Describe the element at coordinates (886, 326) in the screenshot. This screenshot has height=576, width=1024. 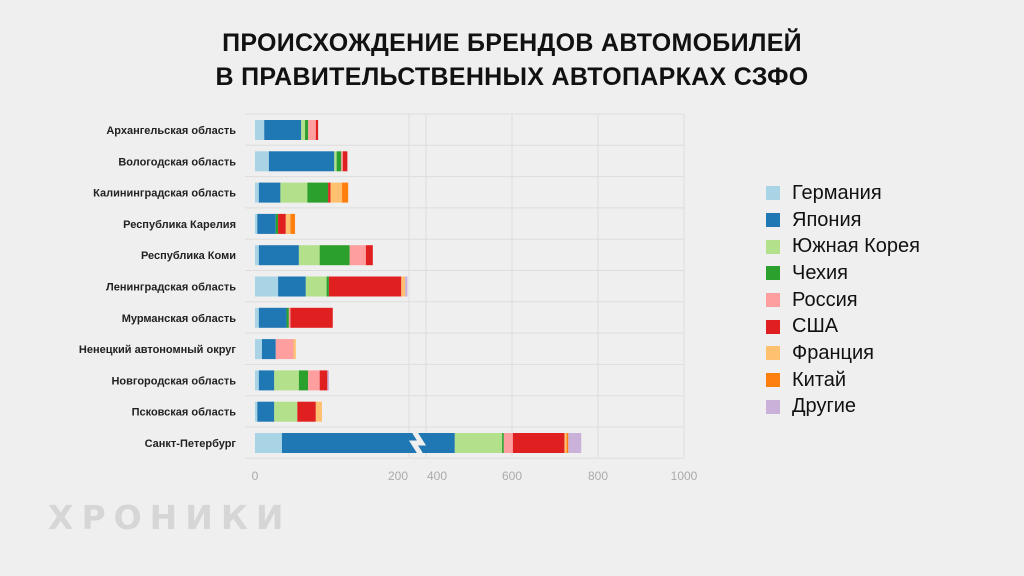
I see `legend-item: США` at that location.